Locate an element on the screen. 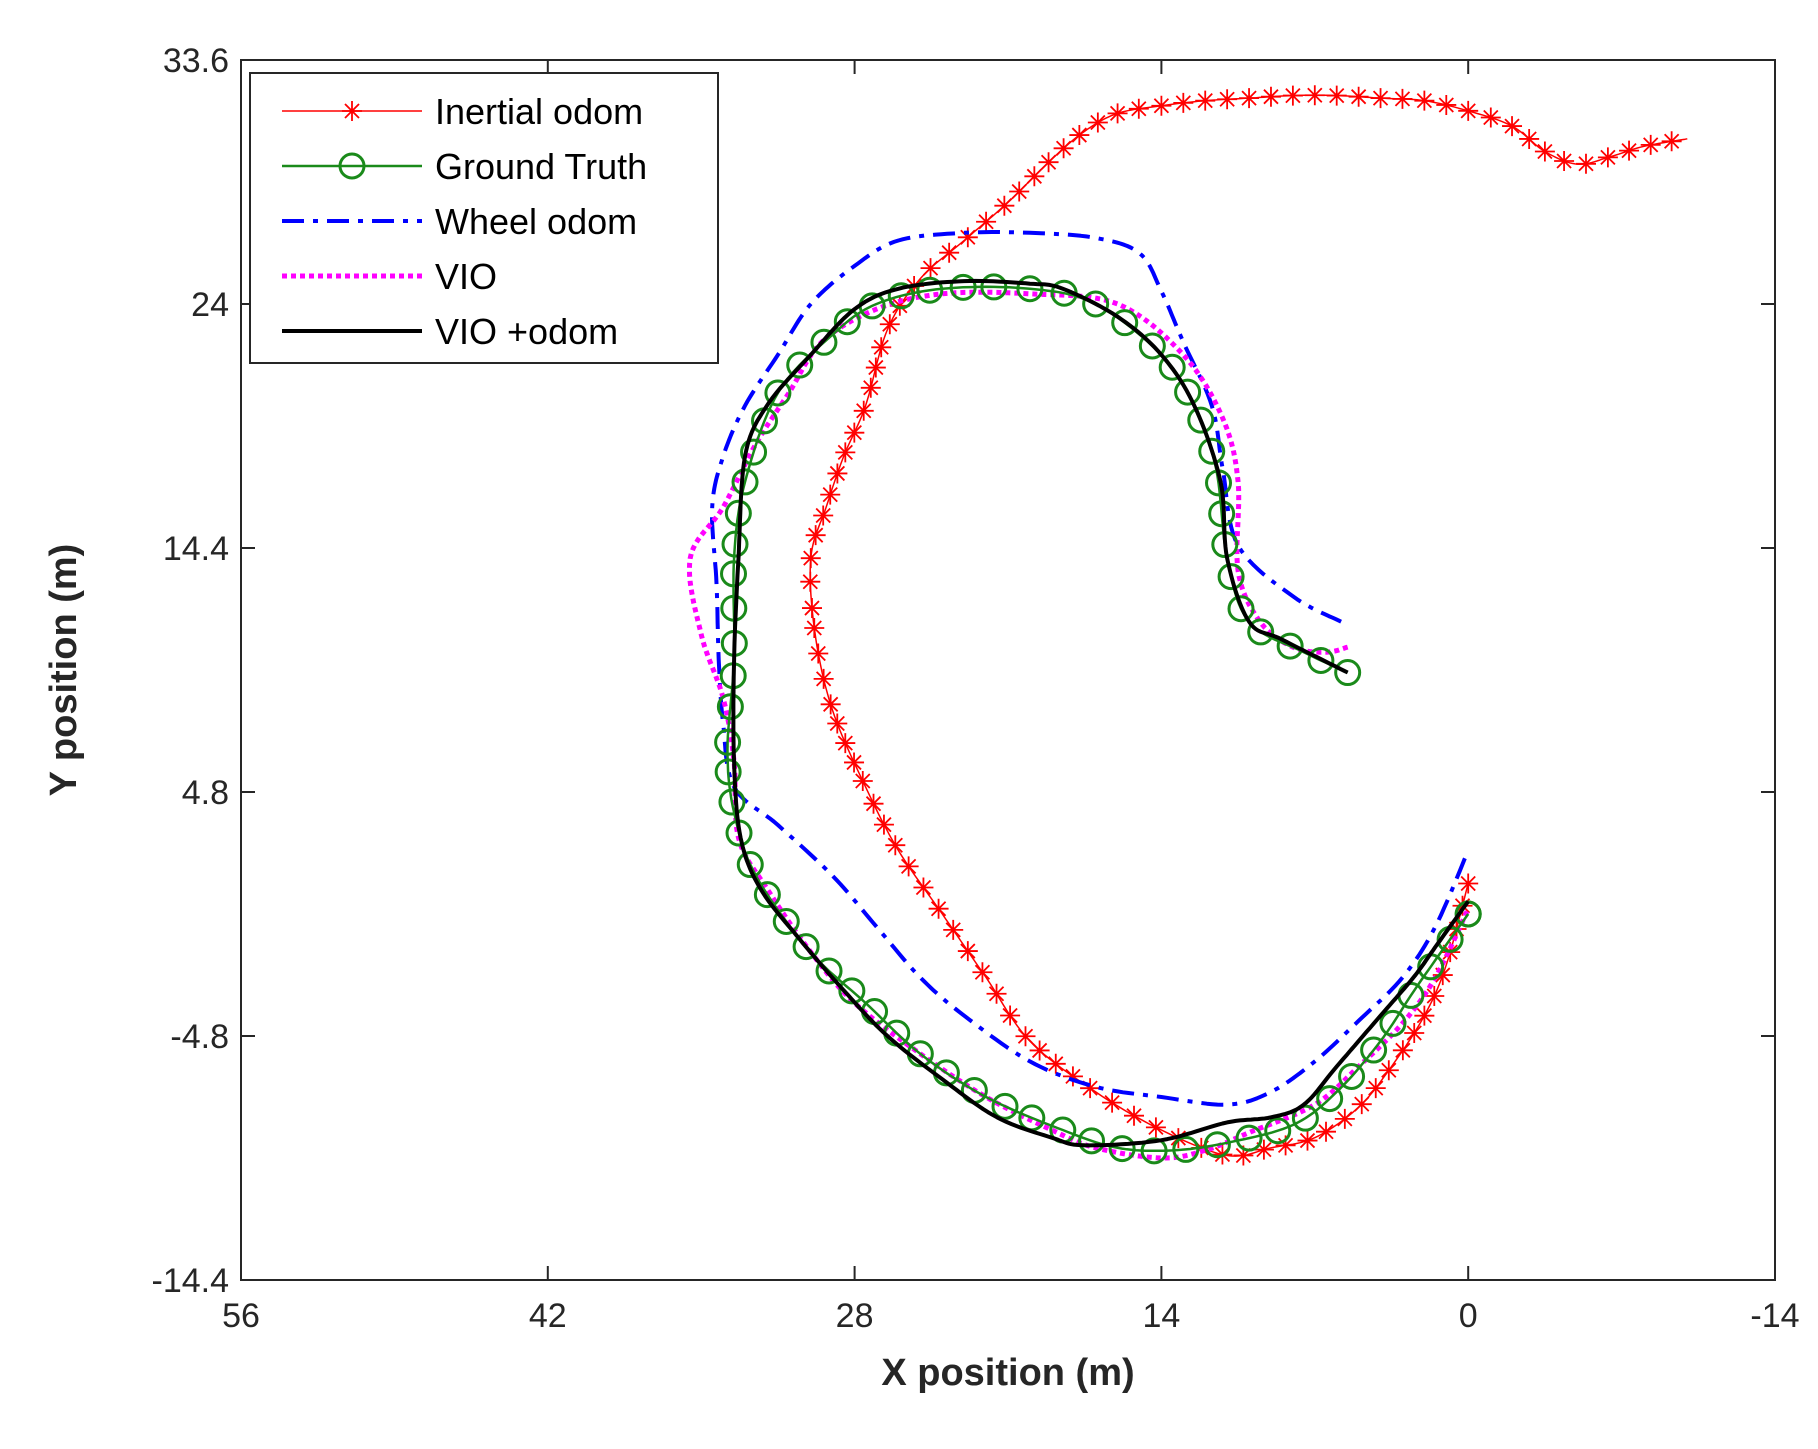 Image resolution: width=1818 pixels, height=1449 pixels. y-axis-label: Y position (m) is located at coordinates (64, 670).